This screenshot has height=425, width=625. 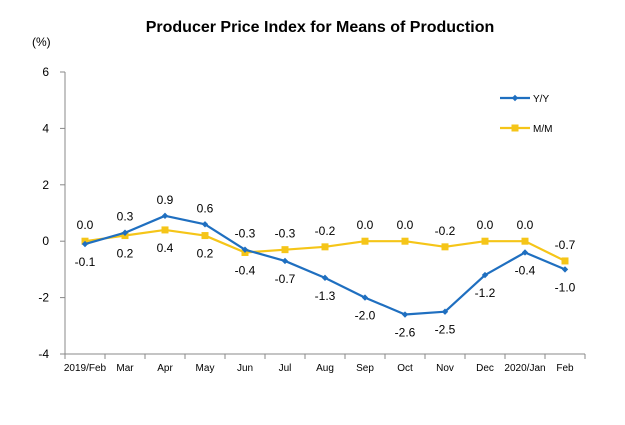 What do you see at coordinates (365, 368) in the screenshot?
I see `x-tick-label: Sep` at bounding box center [365, 368].